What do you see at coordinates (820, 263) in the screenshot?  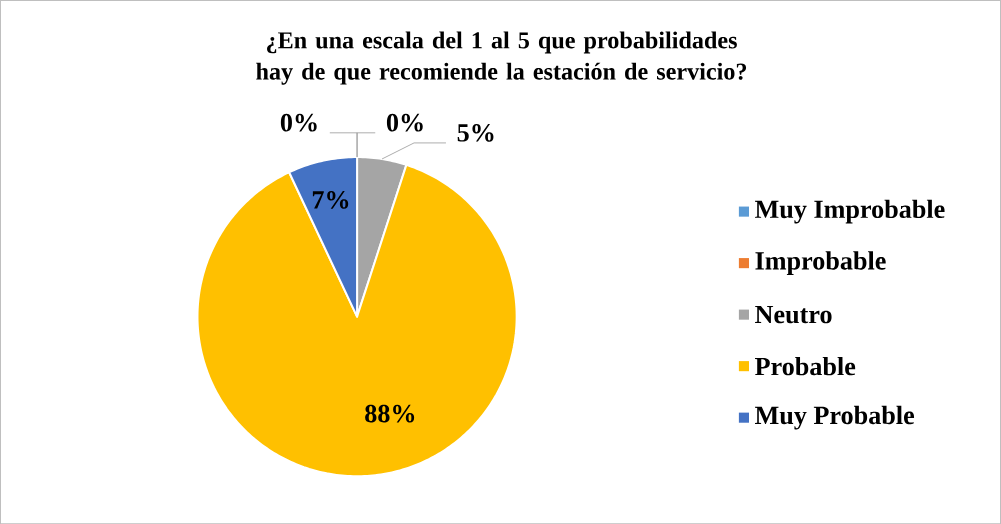 I see `legend-label: Improbable` at bounding box center [820, 263].